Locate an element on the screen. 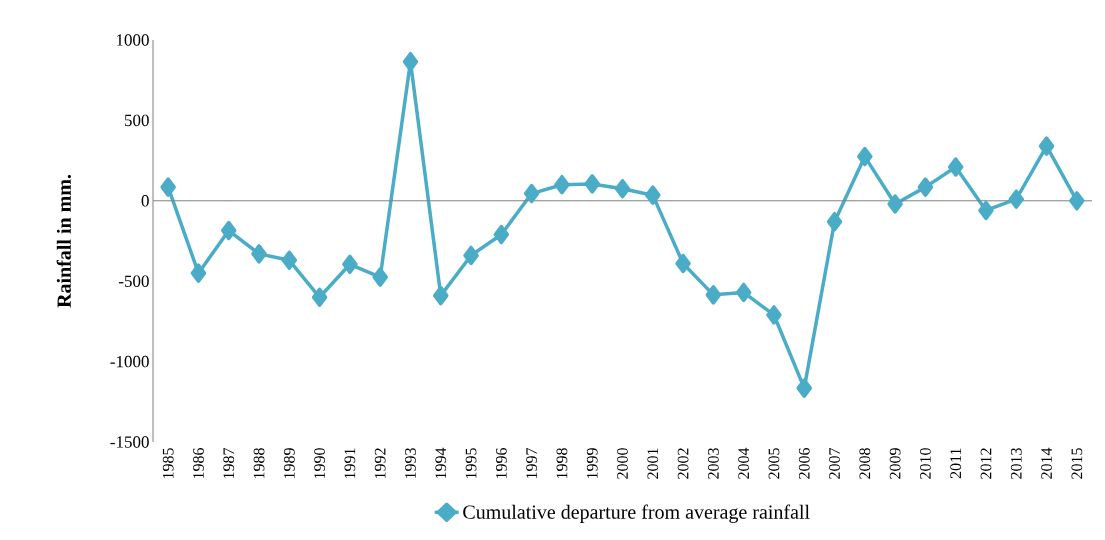 The height and width of the screenshot is (540, 1105). x-tick-label: 1993 is located at coordinates (410, 463).